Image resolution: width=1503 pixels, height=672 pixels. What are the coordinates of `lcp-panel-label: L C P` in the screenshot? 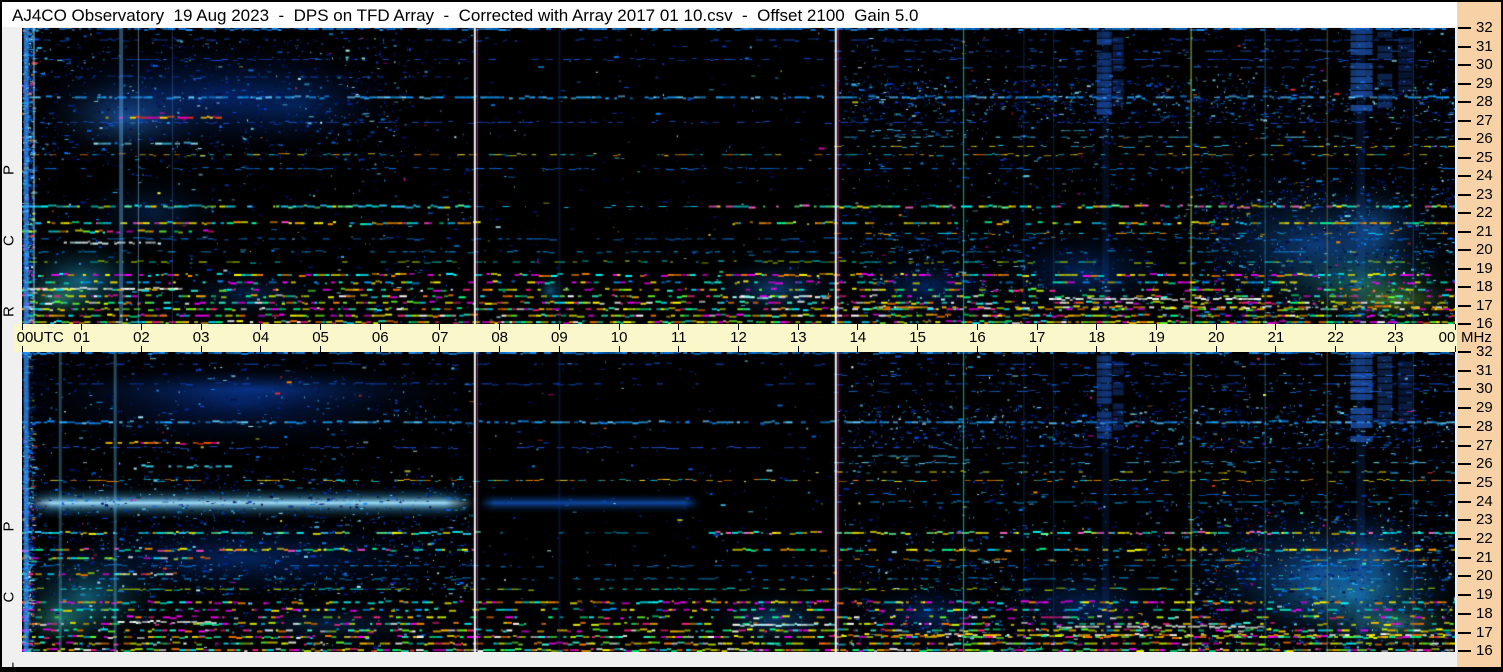 It's located at (9, 582).